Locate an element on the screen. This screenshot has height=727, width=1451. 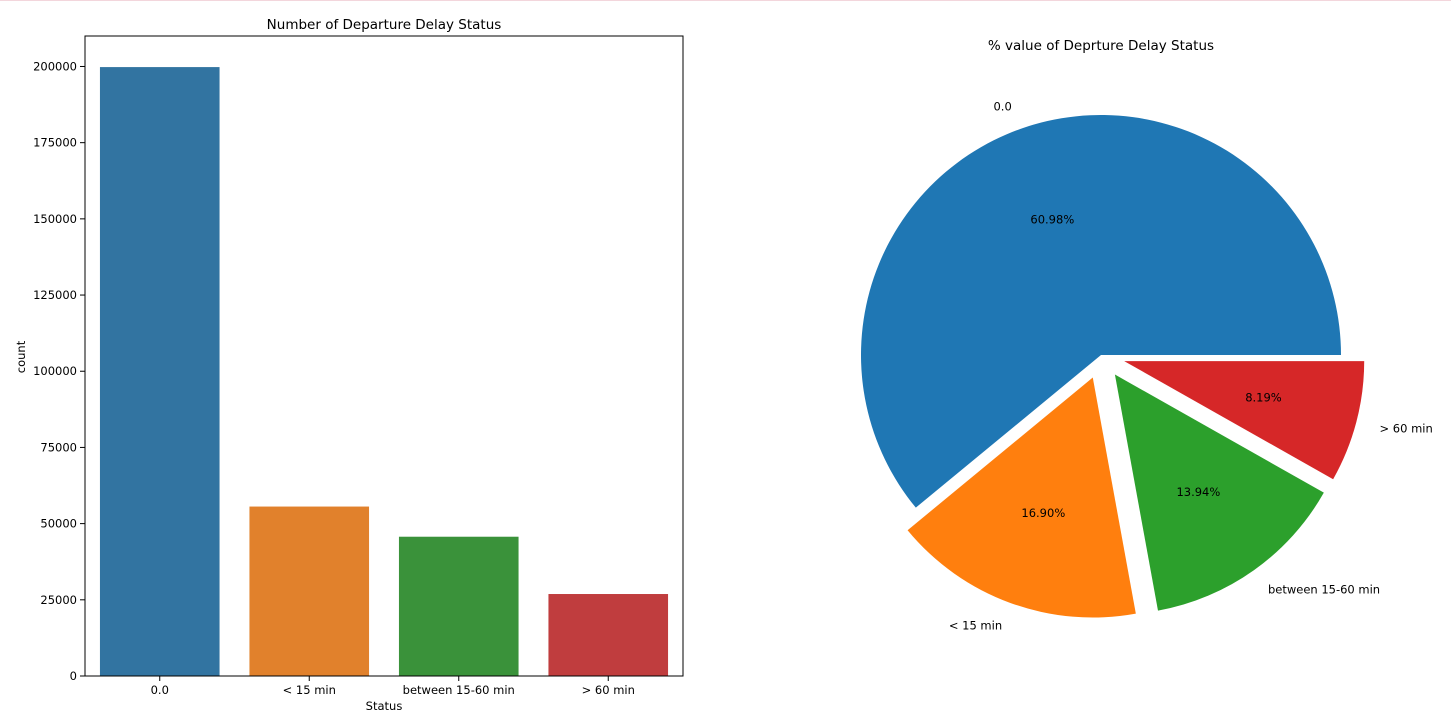
y-tick-label: 100000 is located at coordinates (55, 371).